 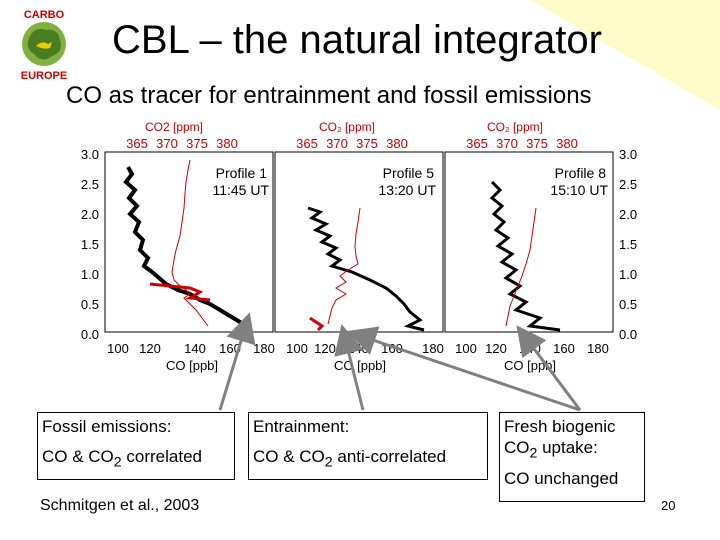 I want to click on annotation-entrainment-co: CO & CO, so click(x=289, y=456).